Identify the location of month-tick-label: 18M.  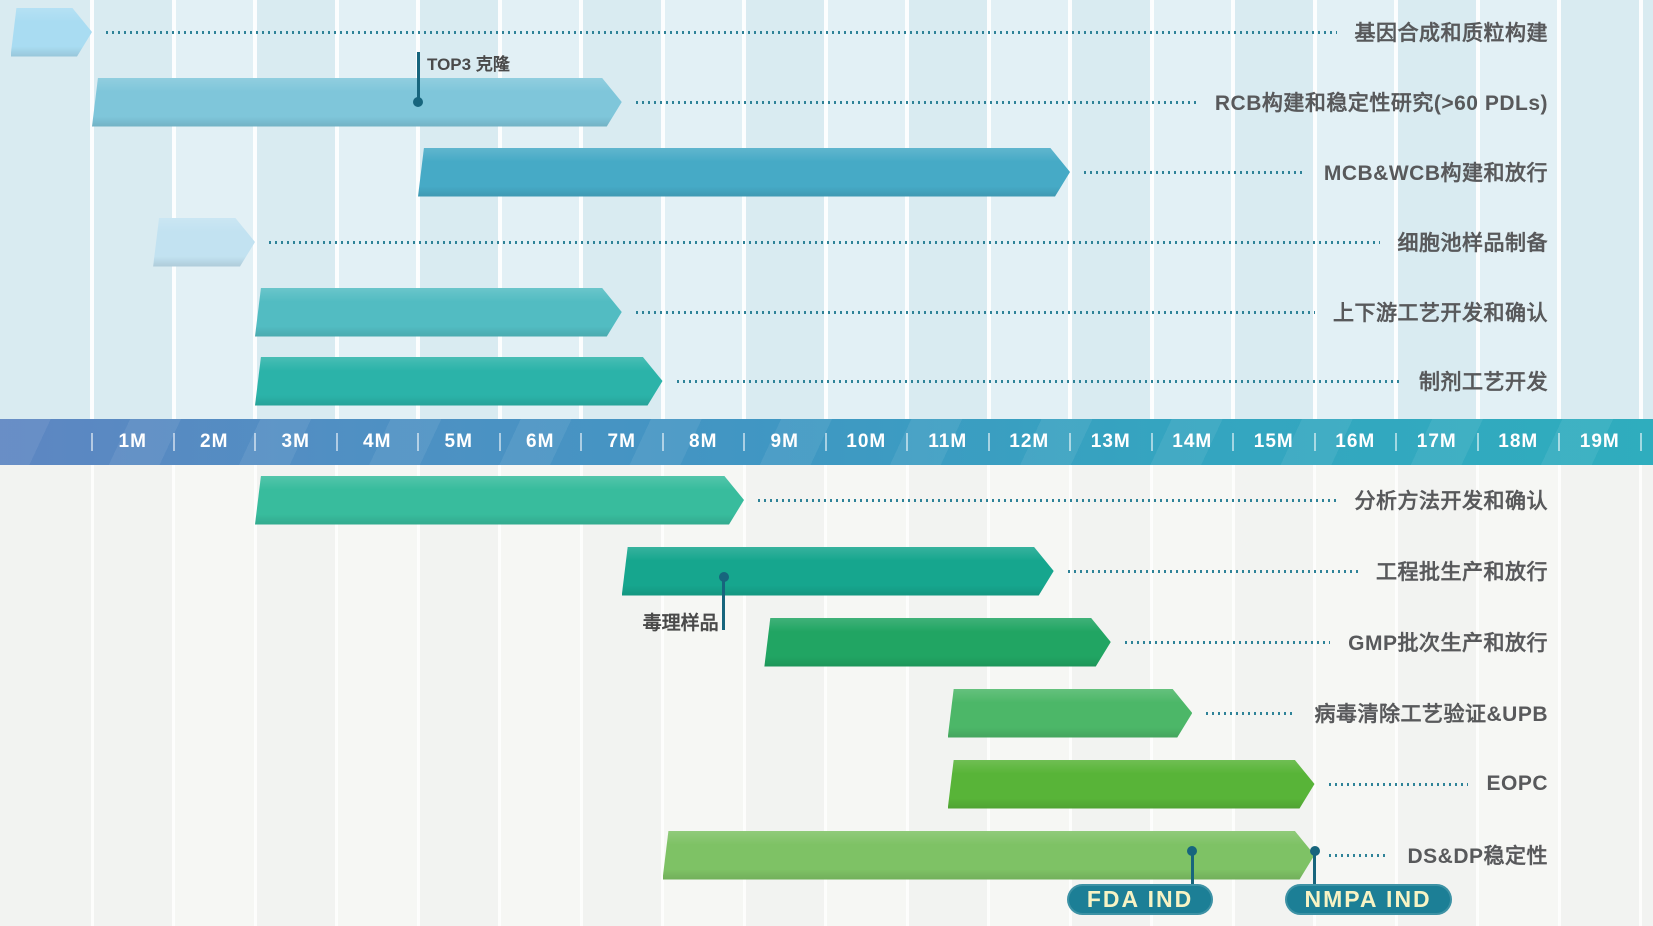
(1518, 441).